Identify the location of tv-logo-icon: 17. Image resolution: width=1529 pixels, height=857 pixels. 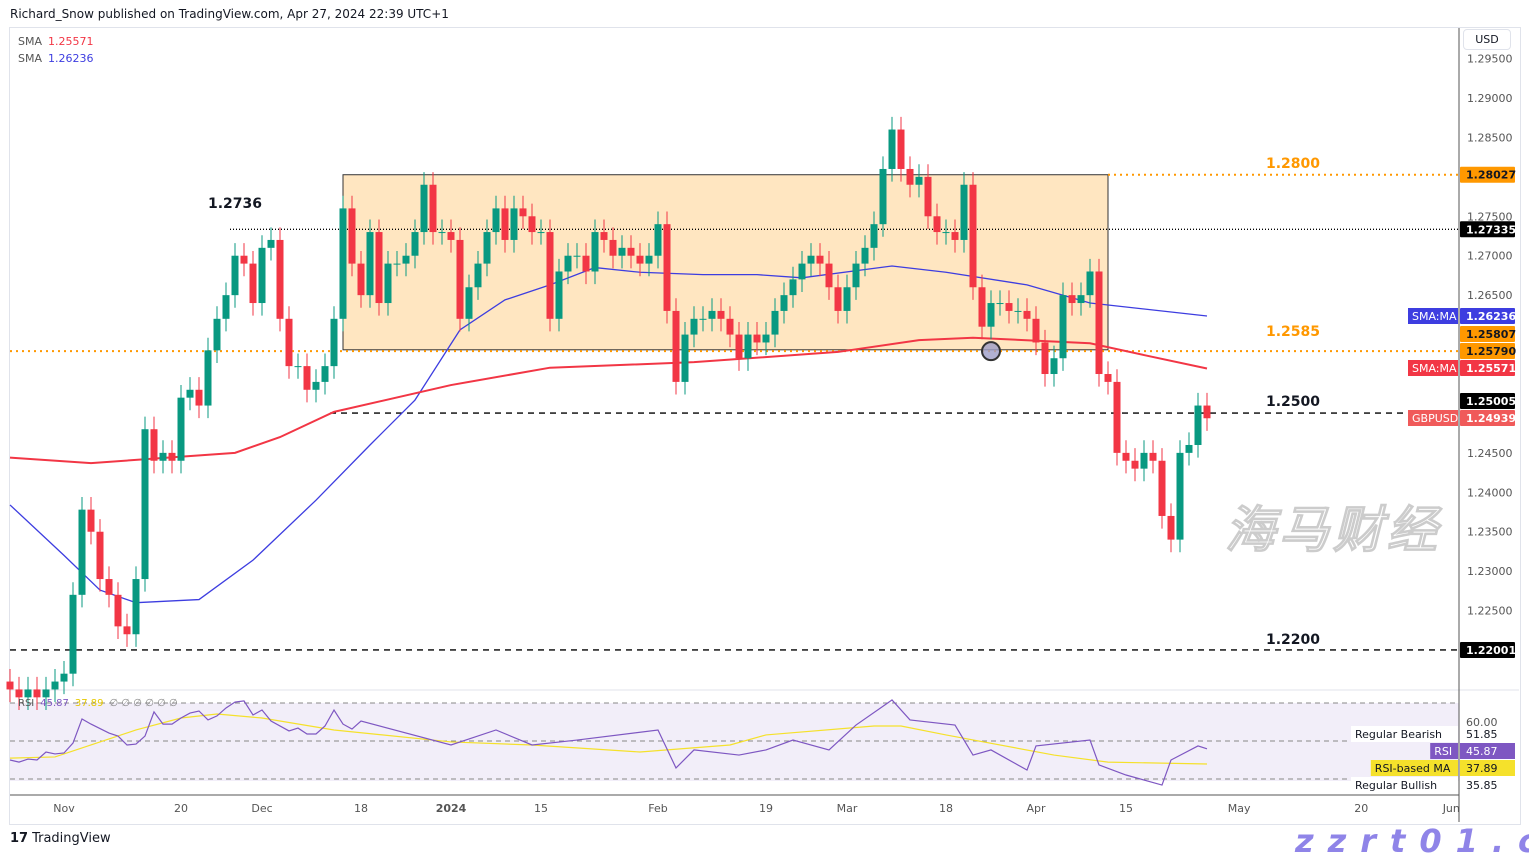
(19, 838).